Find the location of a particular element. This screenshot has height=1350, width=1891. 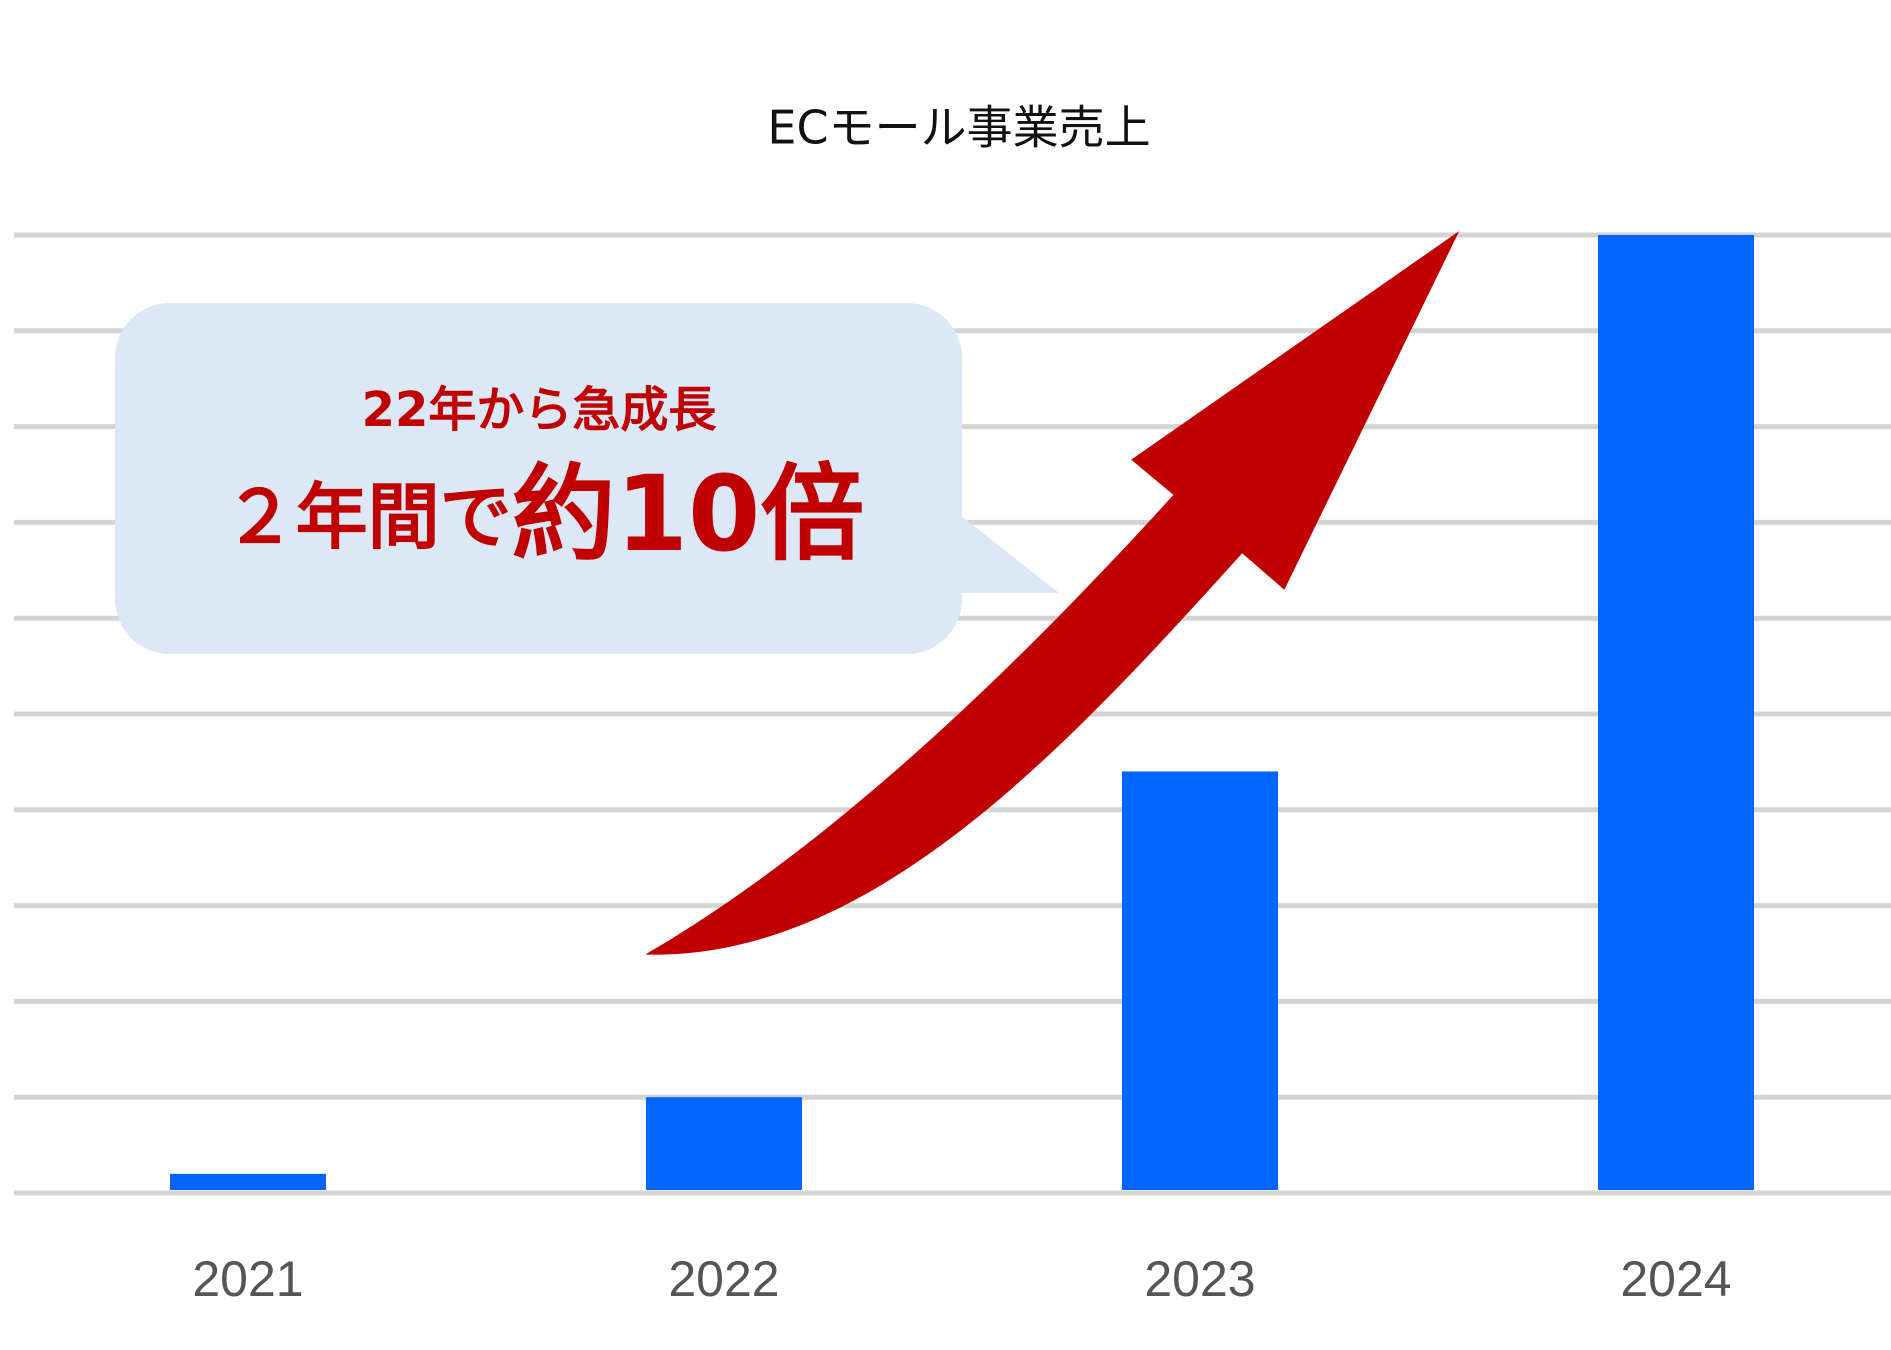

annotation-line: ２年間で約10倍 is located at coordinates (544, 514).